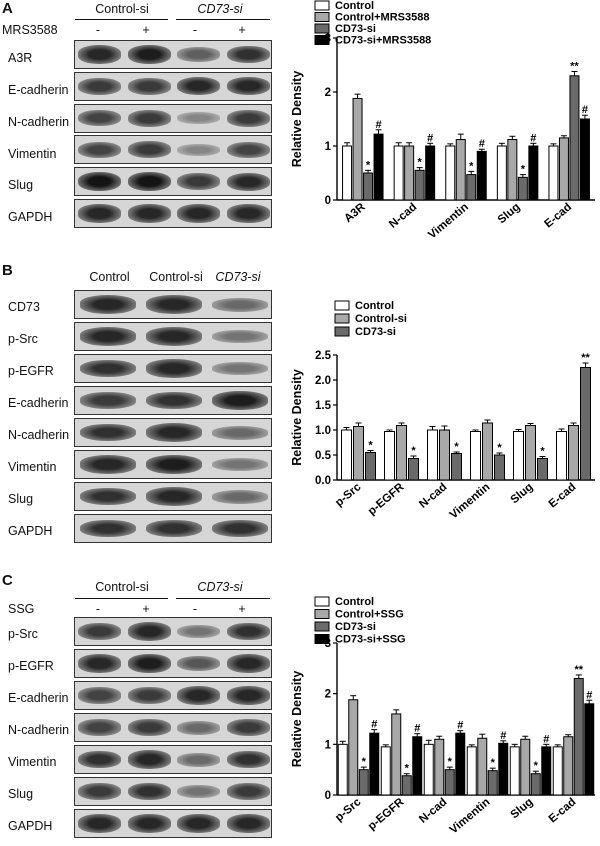 Image resolution: width=600 pixels, height=846 pixels. Describe the element at coordinates (30, 826) in the screenshot. I see `blot-row-label: GAPDH` at that location.